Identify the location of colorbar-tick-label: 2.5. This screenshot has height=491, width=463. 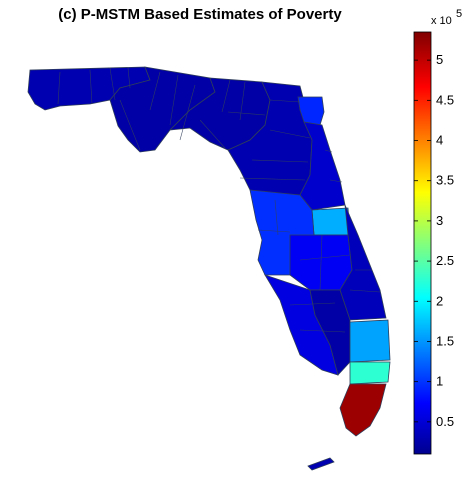
(445, 260).